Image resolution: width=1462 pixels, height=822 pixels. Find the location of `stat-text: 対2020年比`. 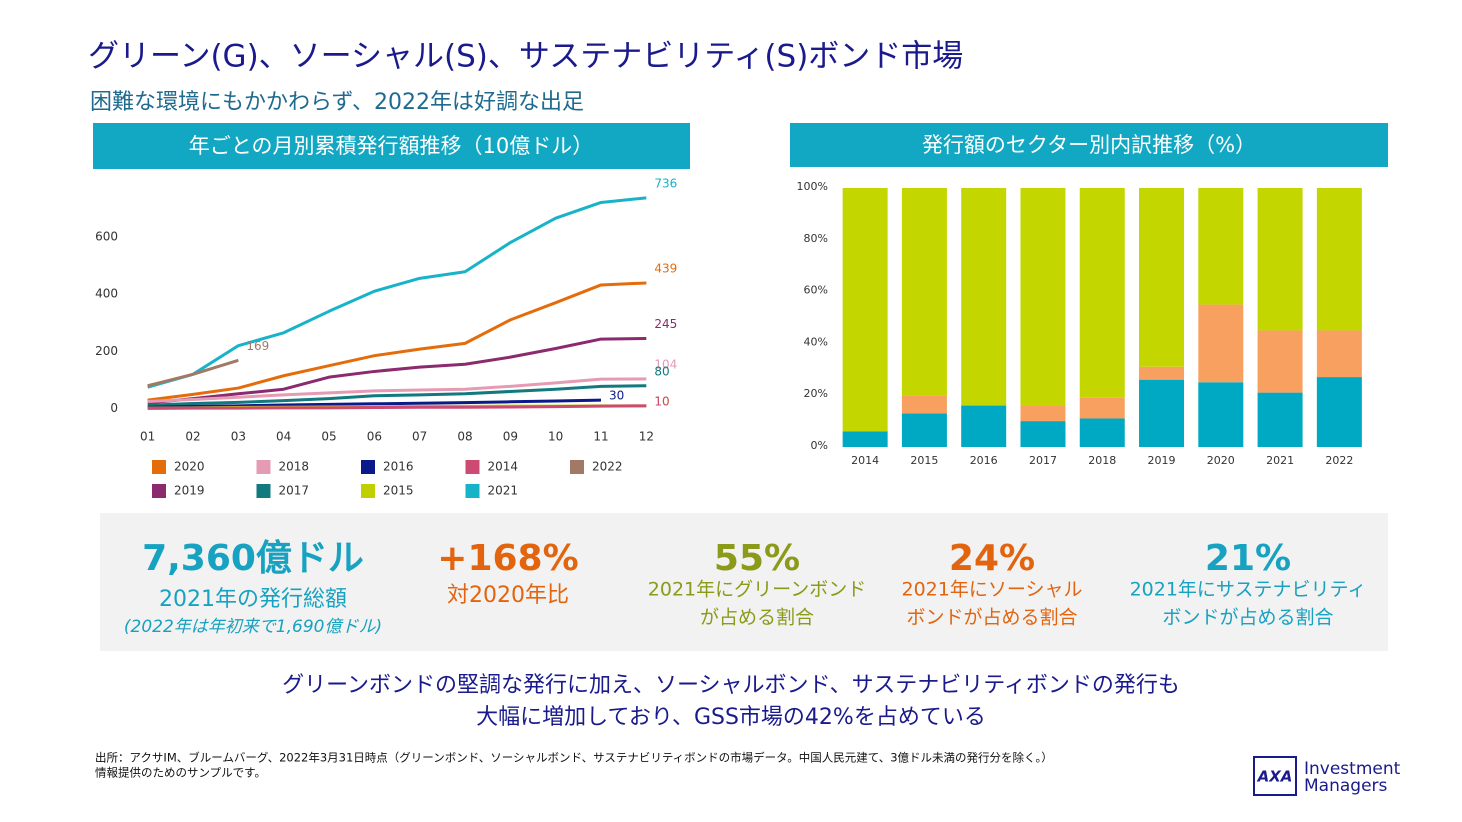

stat-text: 対2020年比 is located at coordinates (508, 595).